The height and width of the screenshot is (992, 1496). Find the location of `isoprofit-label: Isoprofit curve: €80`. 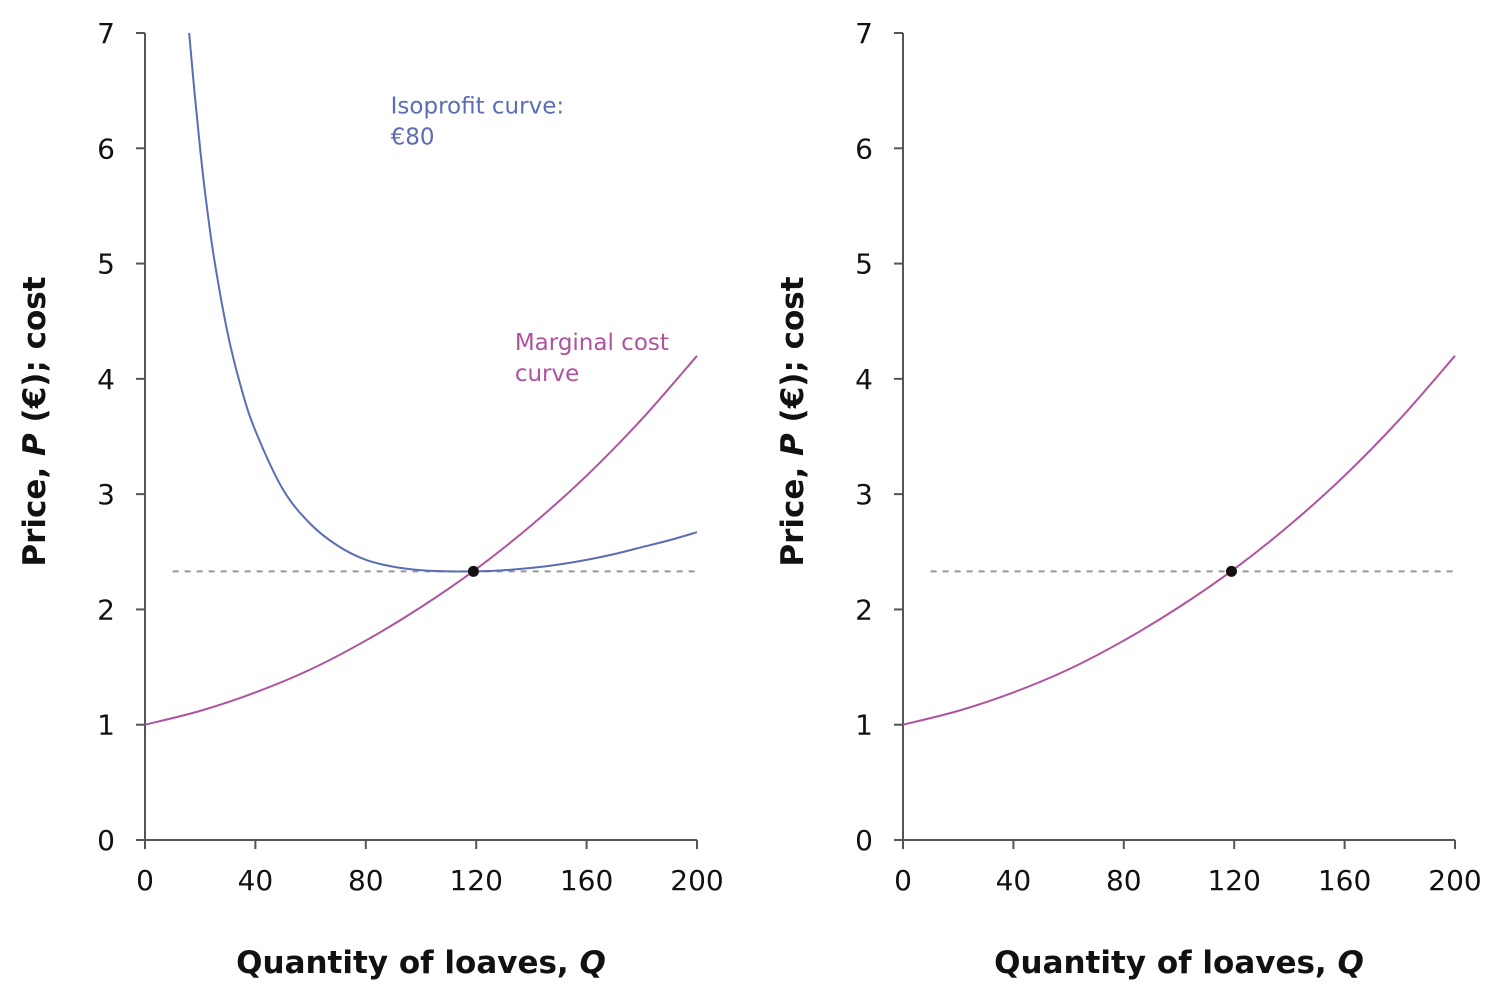

isoprofit-label: Isoprofit curve: €80 is located at coordinates (477, 122).